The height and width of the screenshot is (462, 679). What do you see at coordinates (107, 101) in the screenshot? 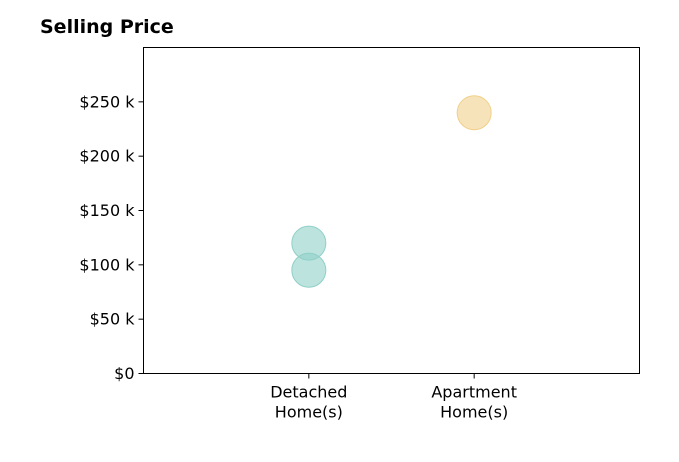
I see `y-tick-label: $250 k` at bounding box center [107, 101].